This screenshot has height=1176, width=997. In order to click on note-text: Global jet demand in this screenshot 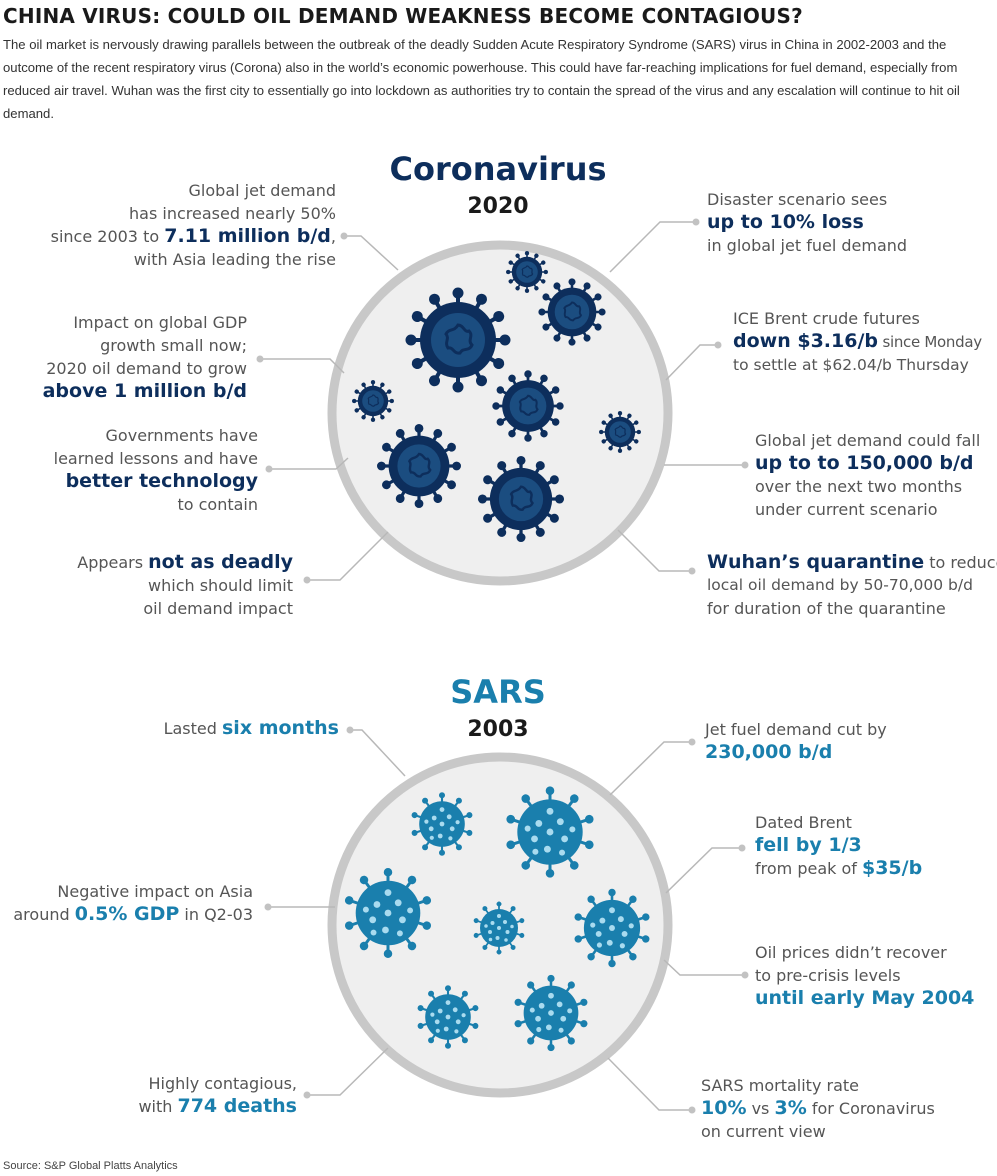, I will do `click(262, 190)`.